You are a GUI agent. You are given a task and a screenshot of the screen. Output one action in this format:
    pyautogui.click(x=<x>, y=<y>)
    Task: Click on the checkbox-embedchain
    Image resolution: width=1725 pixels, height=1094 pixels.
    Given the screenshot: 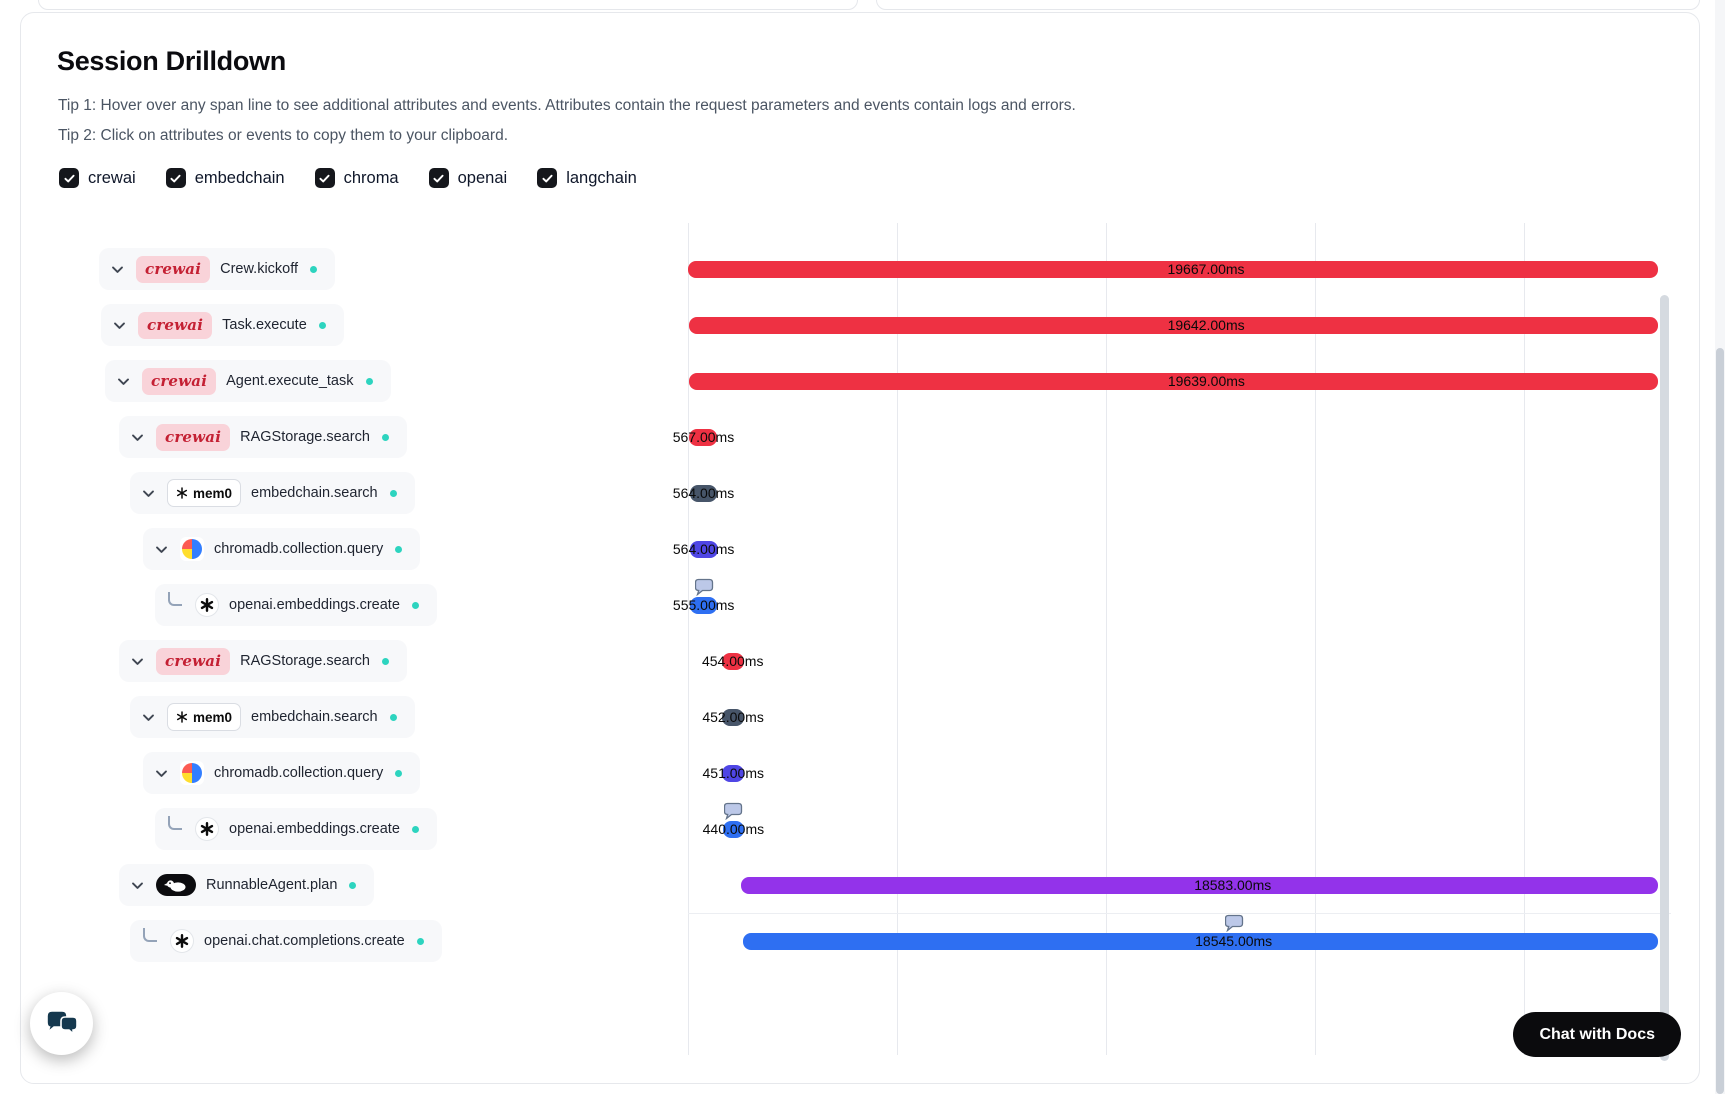 What is the action you would take?
    pyautogui.click(x=175, y=178)
    